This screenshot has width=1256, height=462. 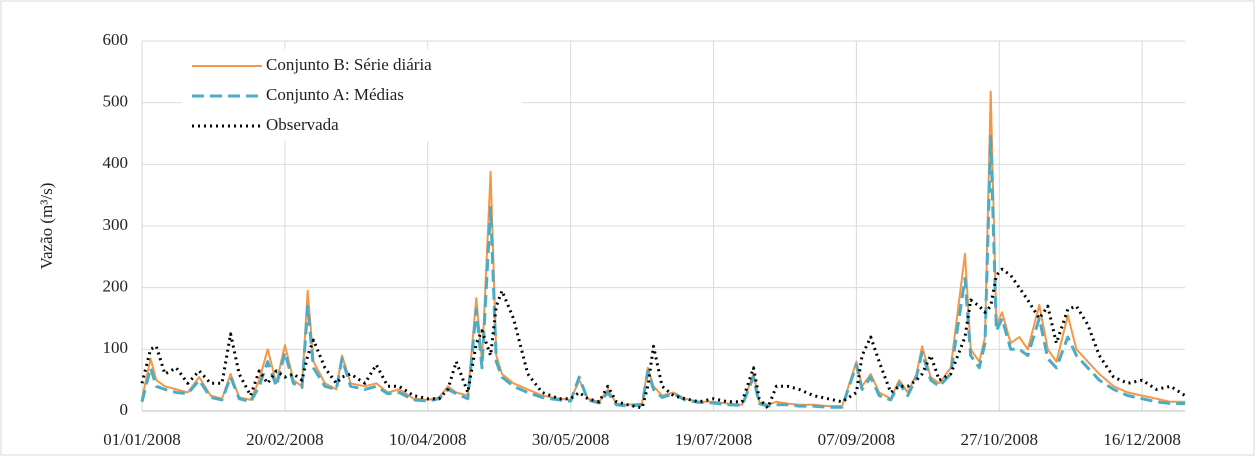 I want to click on legend-label: Observada, so click(x=302, y=124).